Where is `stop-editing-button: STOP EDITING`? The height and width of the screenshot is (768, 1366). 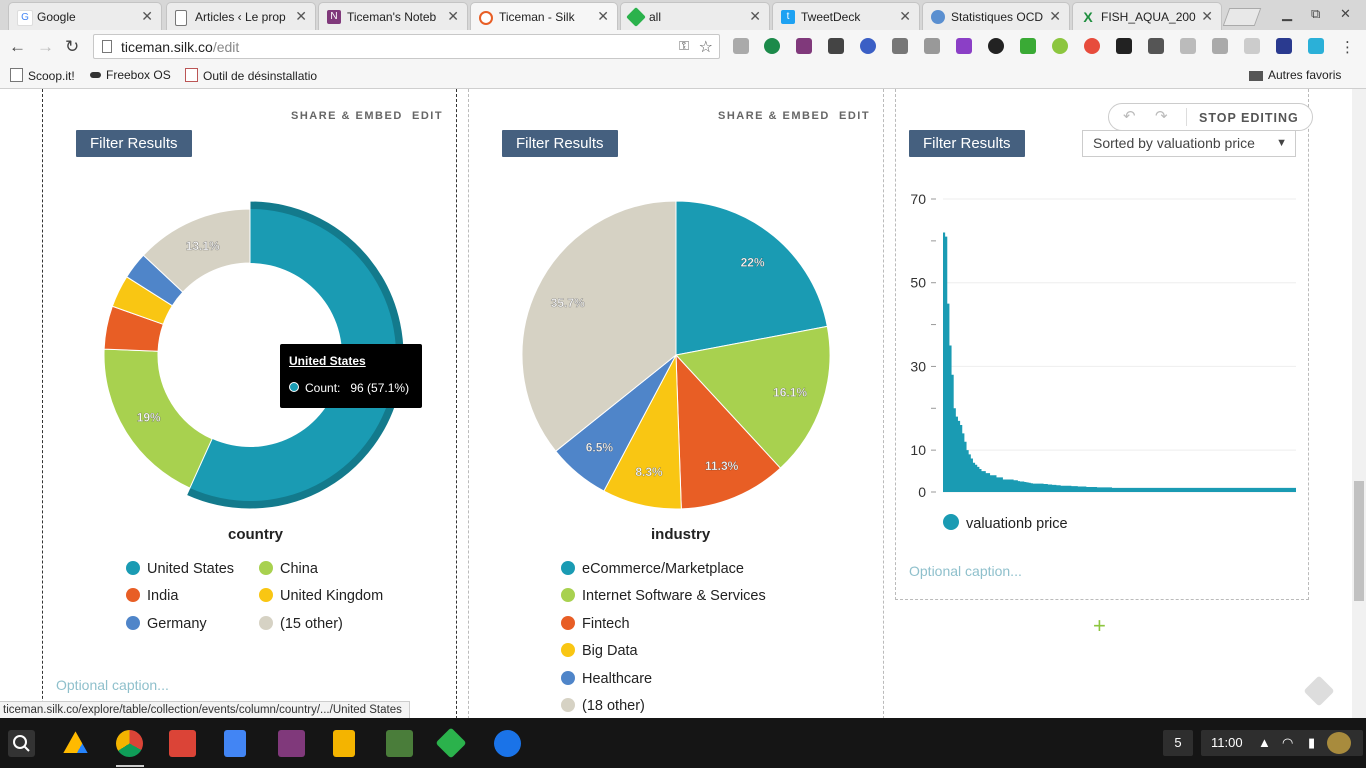
stop-editing-button: STOP EDITING is located at coordinates (1249, 118).